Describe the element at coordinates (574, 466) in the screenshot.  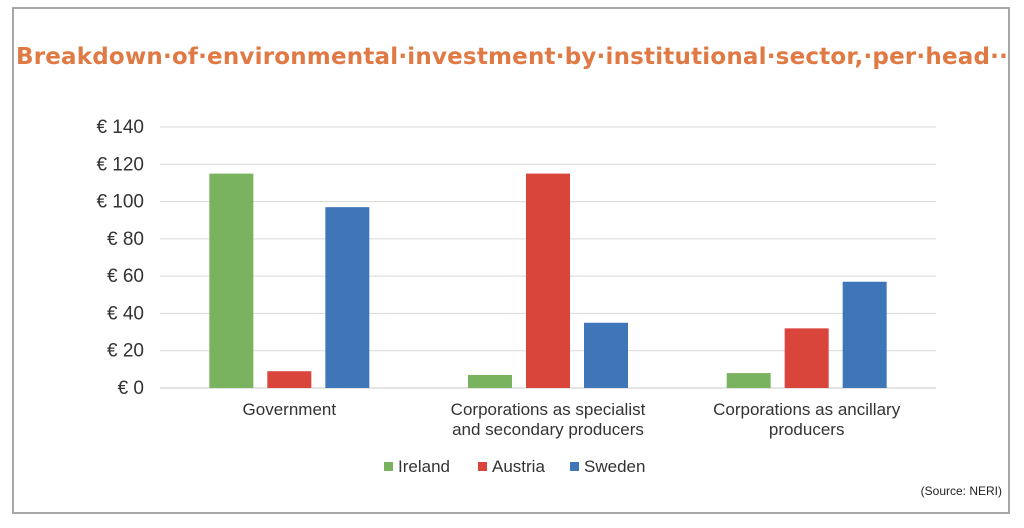
I see `legend-swatch-sweden` at that location.